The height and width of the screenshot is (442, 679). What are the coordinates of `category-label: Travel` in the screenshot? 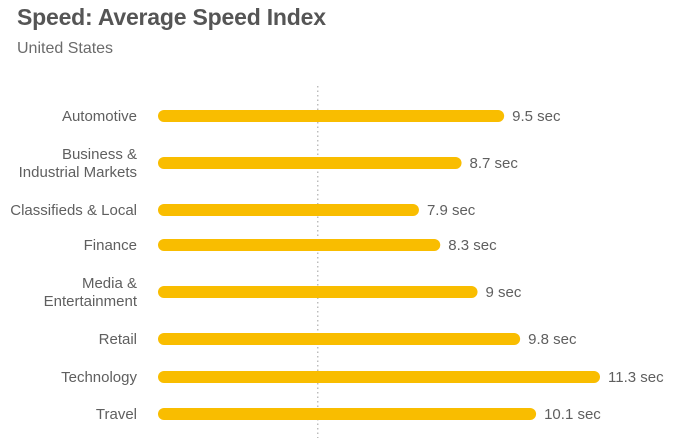 It's located at (116, 414).